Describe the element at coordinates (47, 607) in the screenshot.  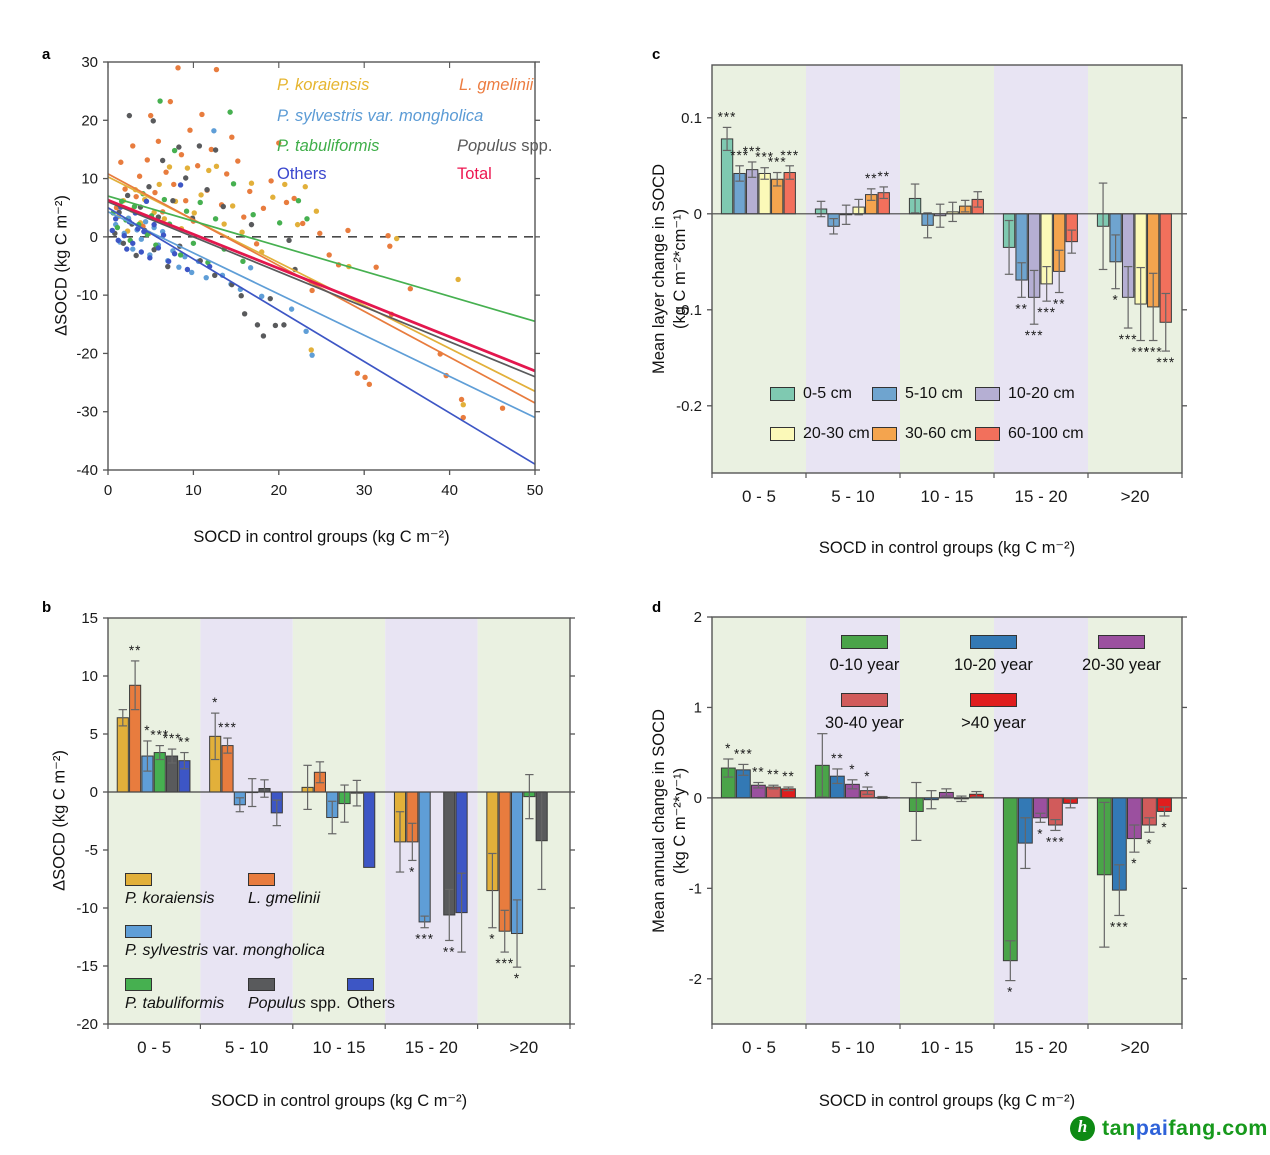
I see `panel-b-letter: b` at that location.